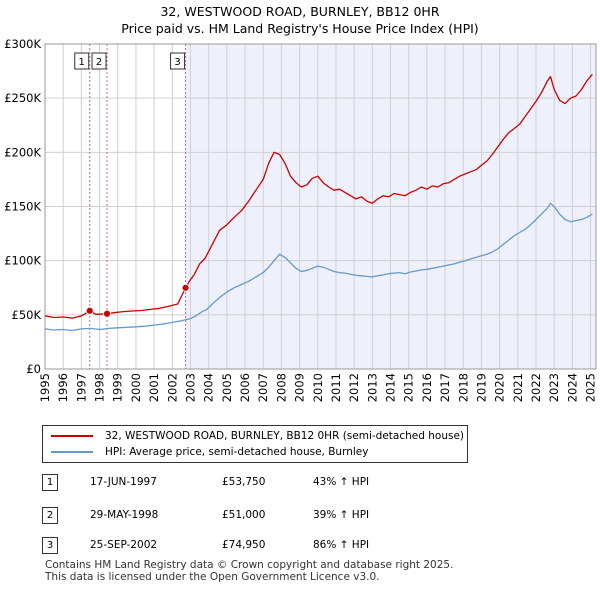  Describe the element at coordinates (50, 515) in the screenshot. I see `transaction-badge: 2` at that location.